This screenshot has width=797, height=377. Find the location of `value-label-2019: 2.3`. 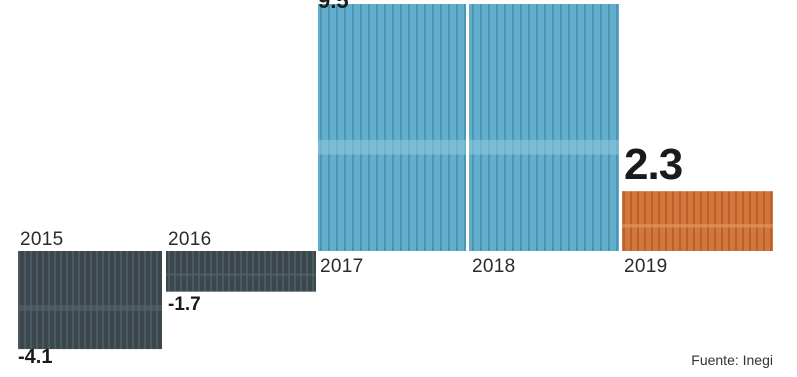

value-label-2019: 2.3 is located at coordinates (653, 164).